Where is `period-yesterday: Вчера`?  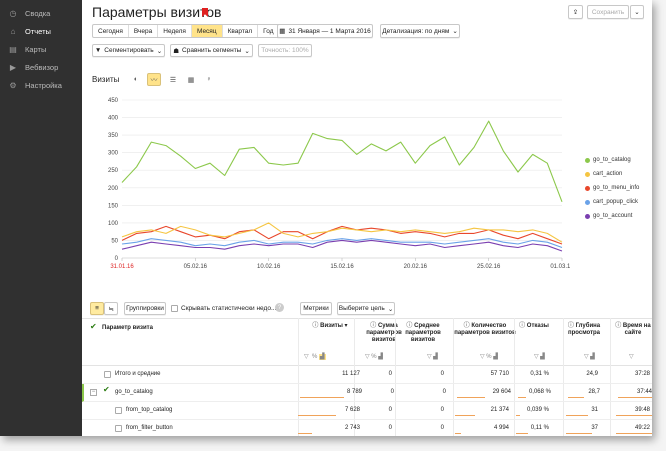 period-yesterday: Вчера is located at coordinates (144, 31).